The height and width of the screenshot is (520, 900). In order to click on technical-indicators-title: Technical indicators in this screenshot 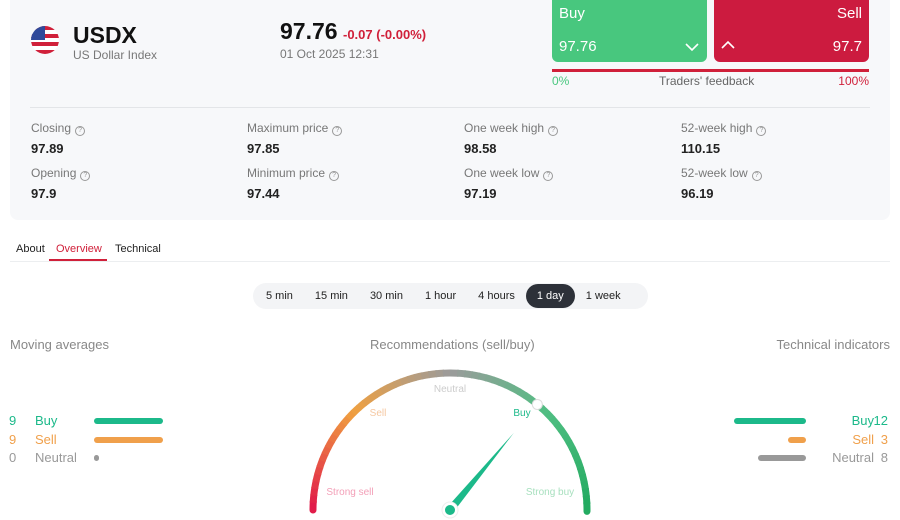, I will do `click(833, 344)`.